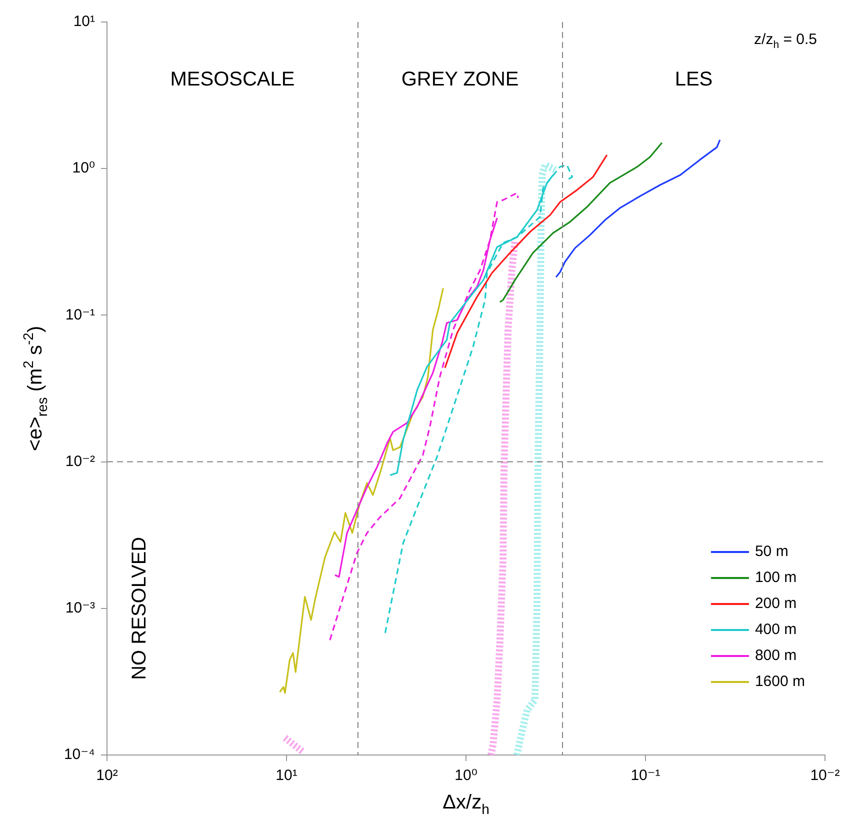 The width and height of the screenshot is (854, 825). Describe the element at coordinates (35, 389) in the screenshot. I see `y-axis-title: <e>res (m2 s-2)` at that location.